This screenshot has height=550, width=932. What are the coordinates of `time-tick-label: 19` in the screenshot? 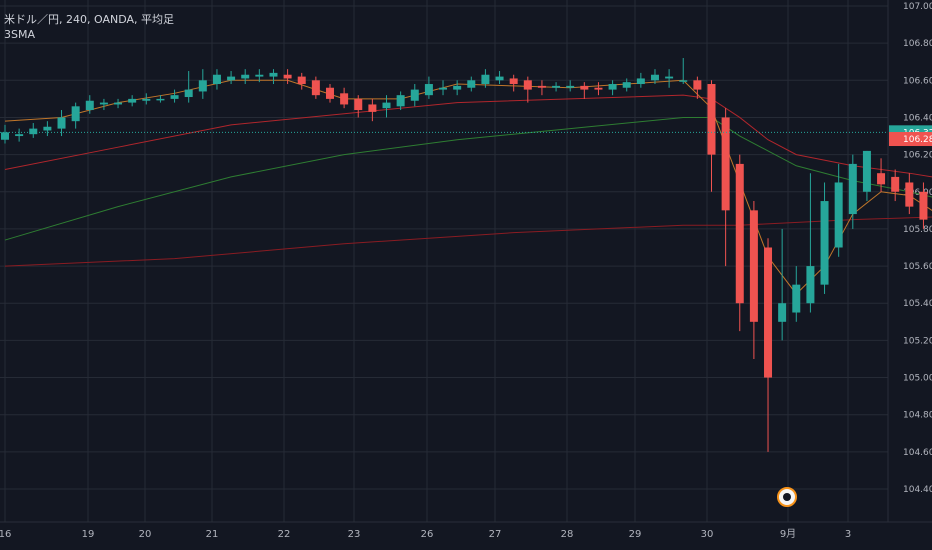 It's located at (88, 534).